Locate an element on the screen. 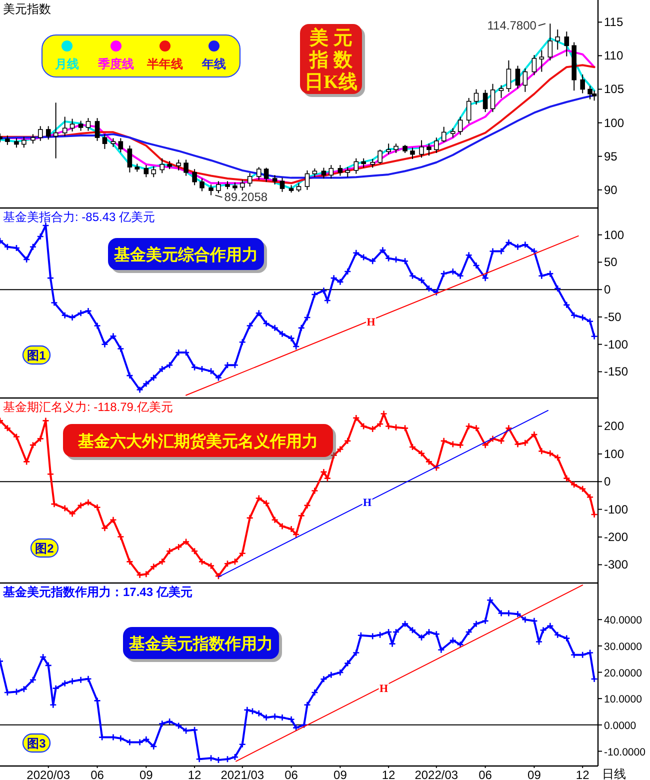 This screenshot has height=780, width=650. annotation: 114.7800 is located at coordinates (512, 25).